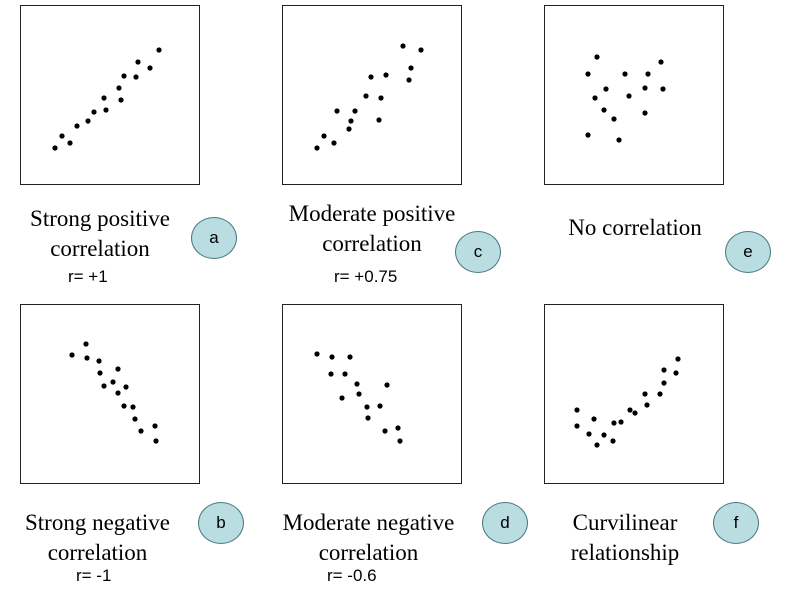 The height and width of the screenshot is (594, 791). Describe the element at coordinates (110, 394) in the screenshot. I see `scatter-panel-b` at that location.